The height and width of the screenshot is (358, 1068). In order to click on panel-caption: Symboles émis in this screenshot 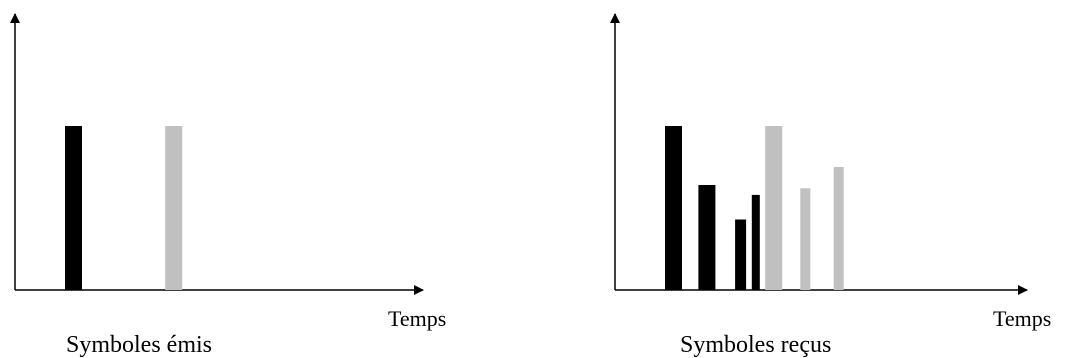, I will do `click(139, 345)`.